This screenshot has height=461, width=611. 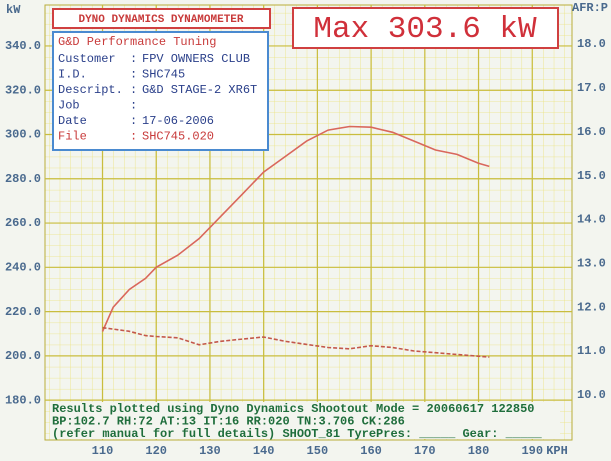 I want to click on y2-axis-label: AFR:P, so click(x=590, y=8).